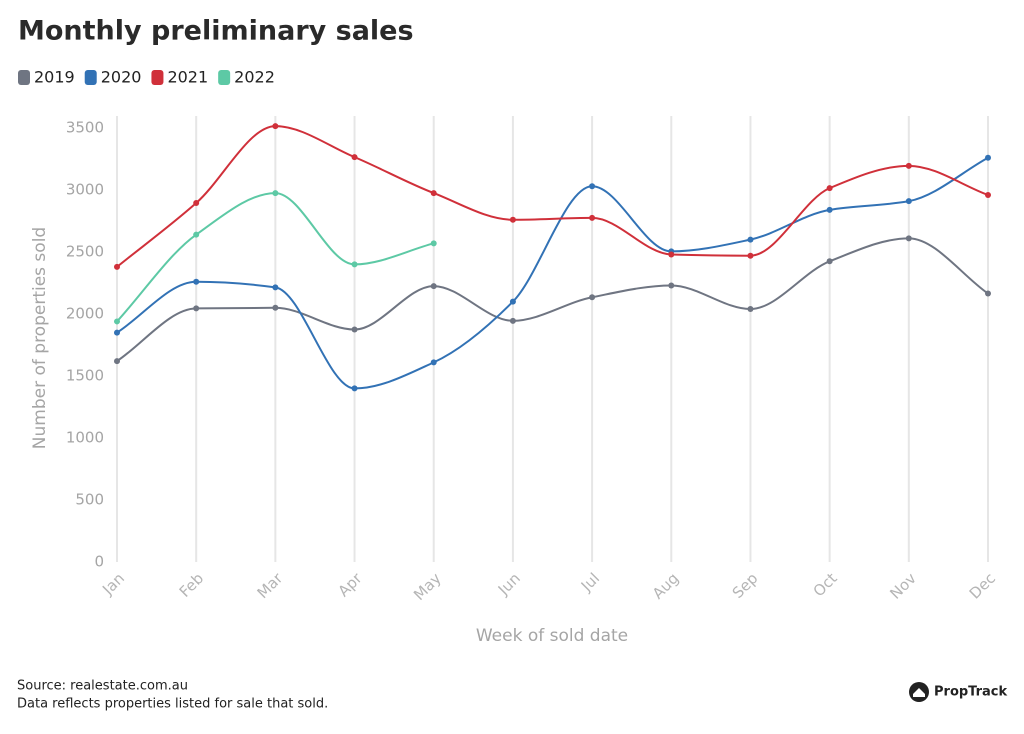  I want to click on y-axis-title: Number of properties sold, so click(40, 338).